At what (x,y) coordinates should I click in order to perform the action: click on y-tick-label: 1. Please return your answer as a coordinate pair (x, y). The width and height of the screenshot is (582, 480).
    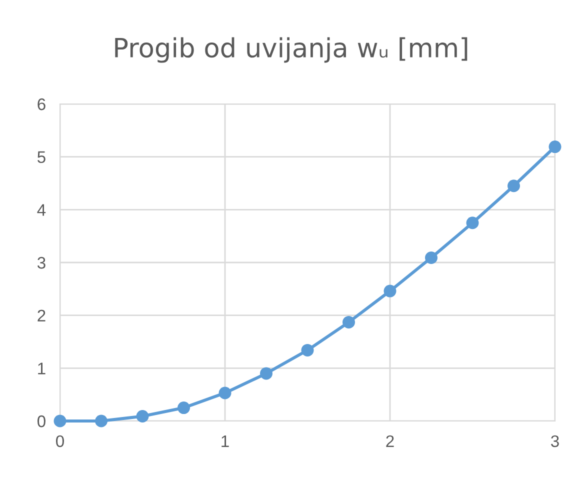
    Looking at the image, I should click on (42, 368).